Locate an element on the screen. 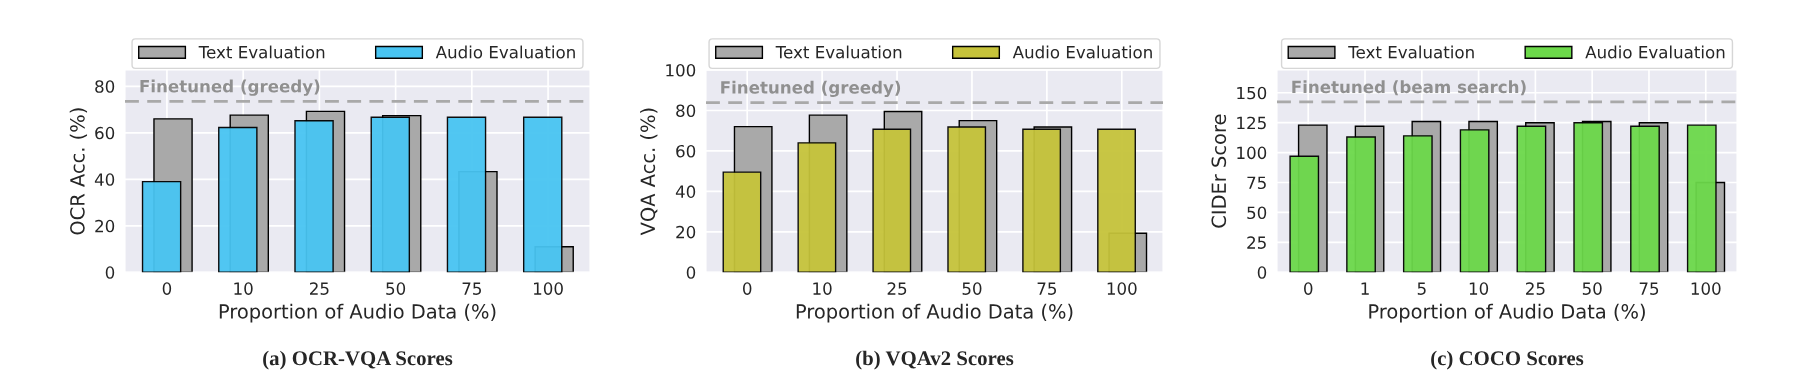  y-tick-label: 25 is located at coordinates (1256, 242).